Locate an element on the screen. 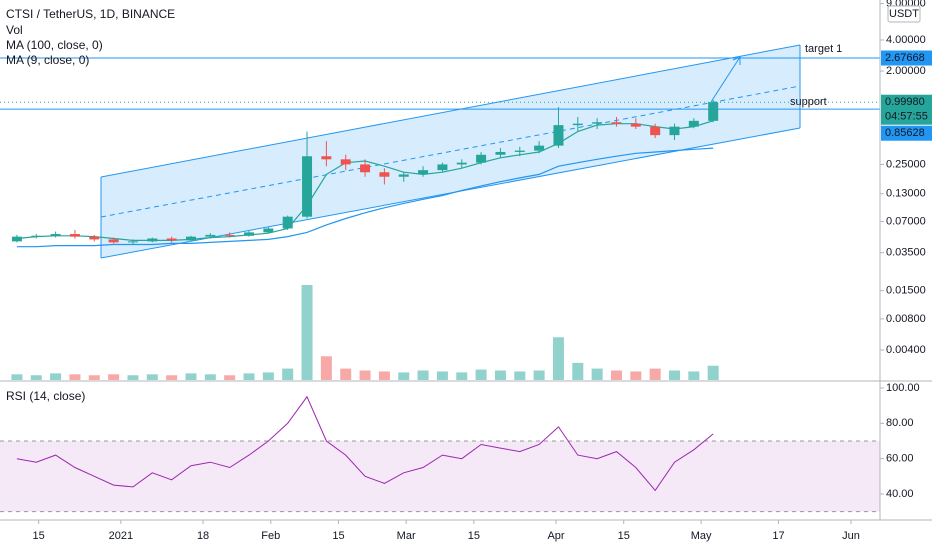 The image size is (932, 550). currency-box is located at coordinates (904, 14).